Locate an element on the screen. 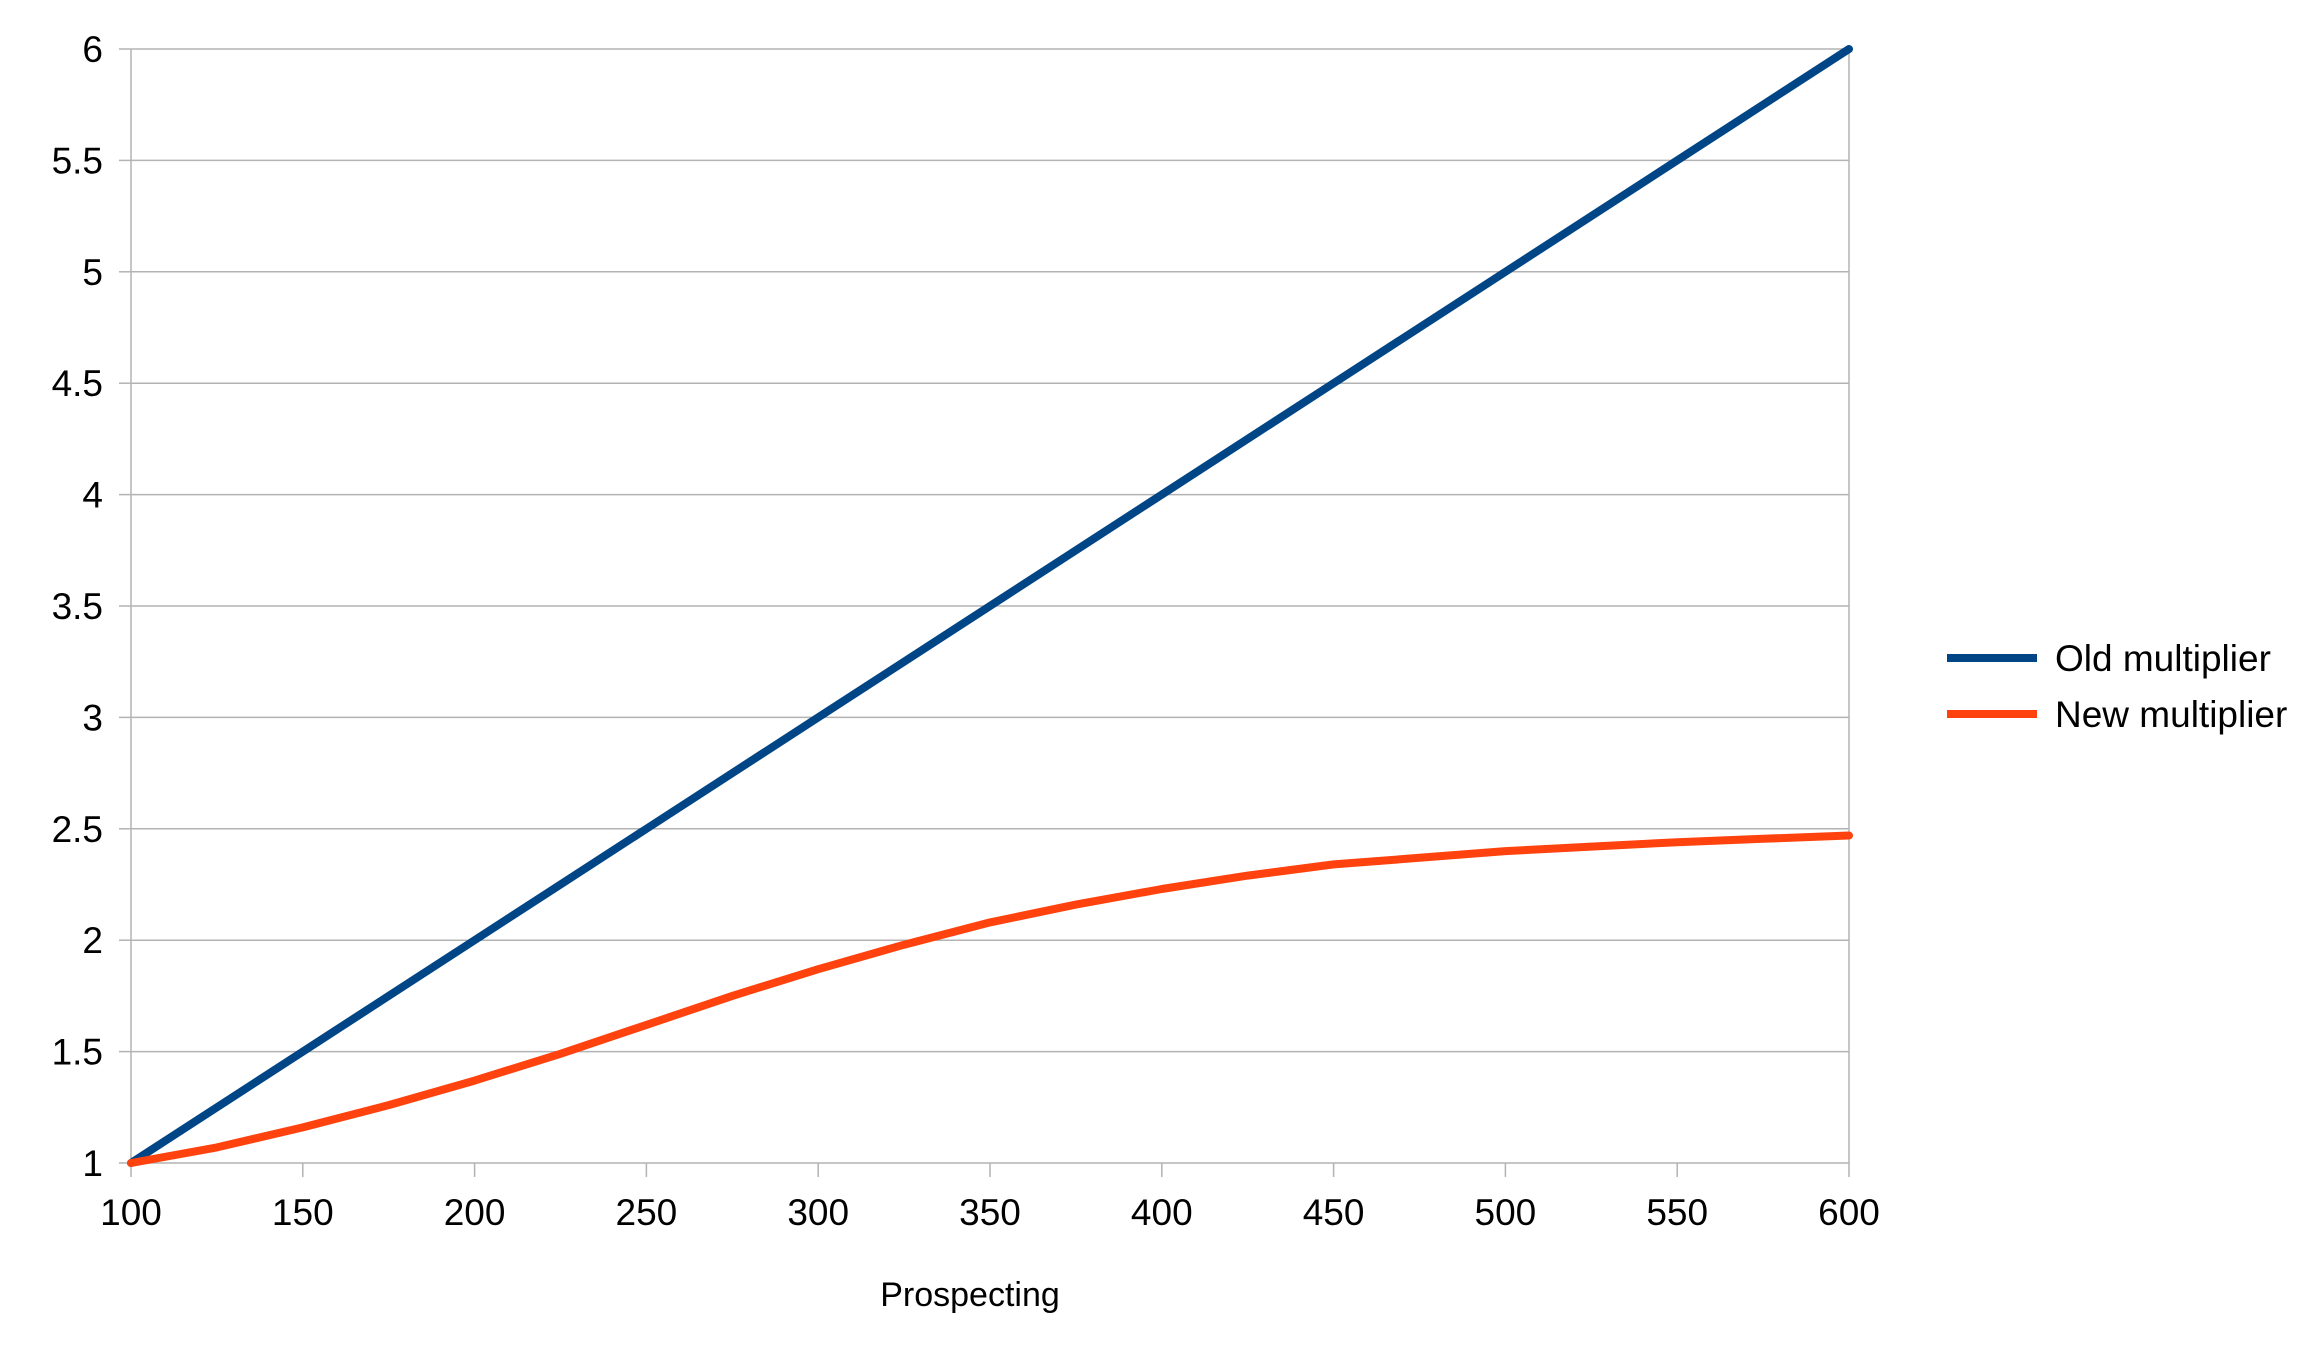  y-tick-label: 4.5 is located at coordinates (77, 383).